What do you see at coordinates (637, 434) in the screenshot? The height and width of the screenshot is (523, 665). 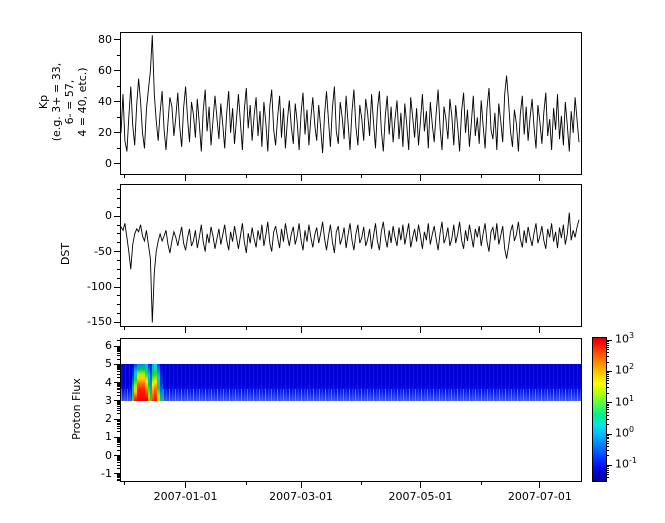 I see `colorbar-tick-label: 100` at bounding box center [637, 434].